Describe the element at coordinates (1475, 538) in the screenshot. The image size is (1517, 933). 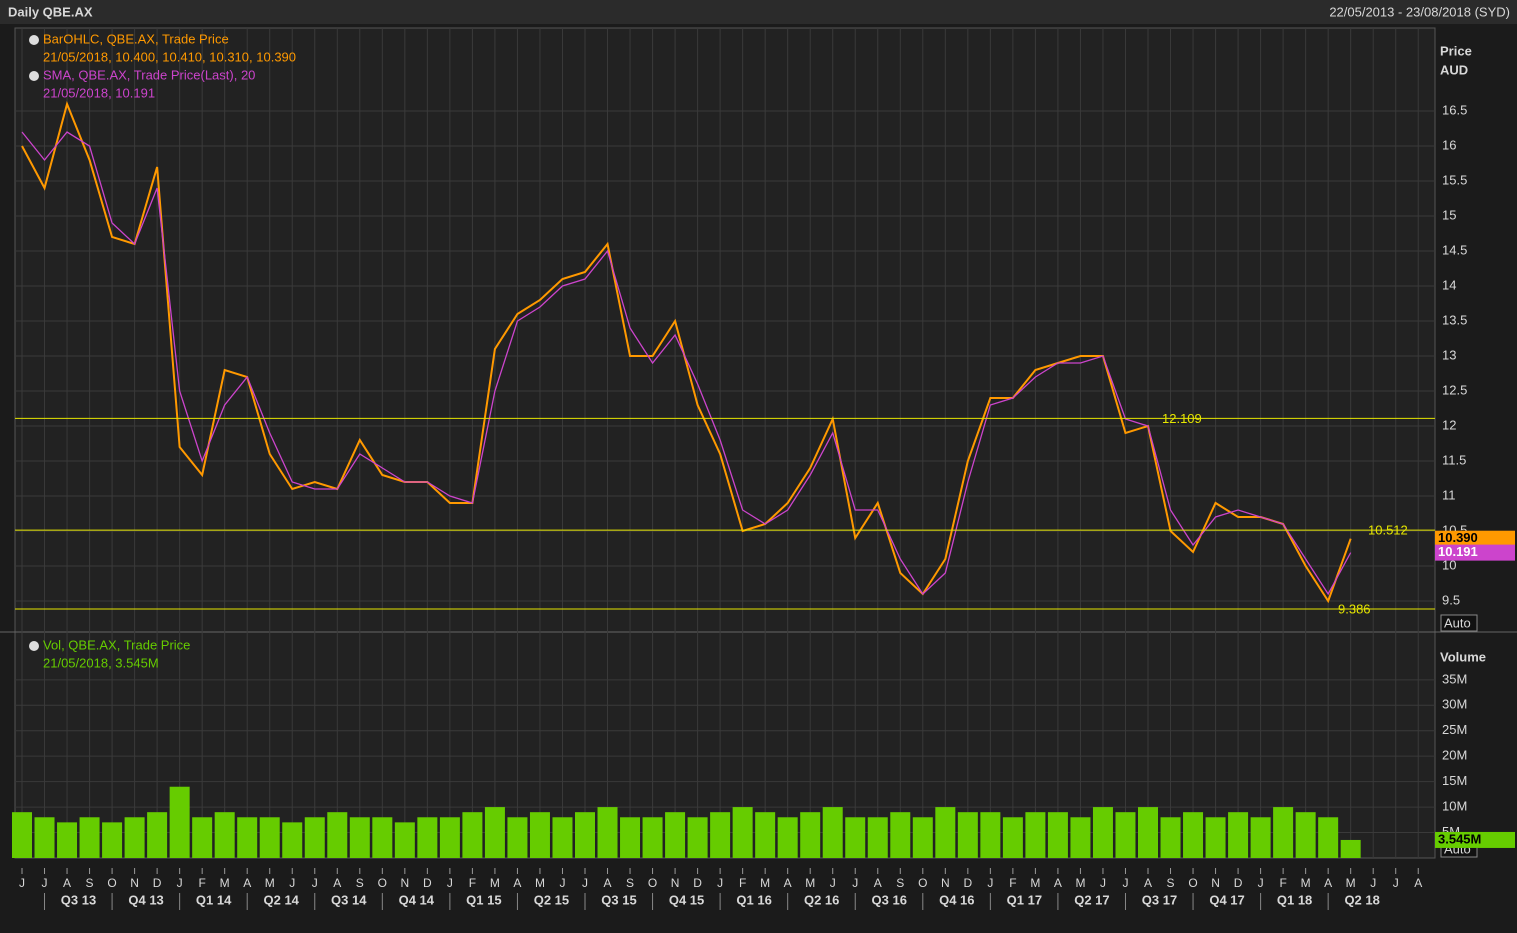
I see `last-value-box` at that location.